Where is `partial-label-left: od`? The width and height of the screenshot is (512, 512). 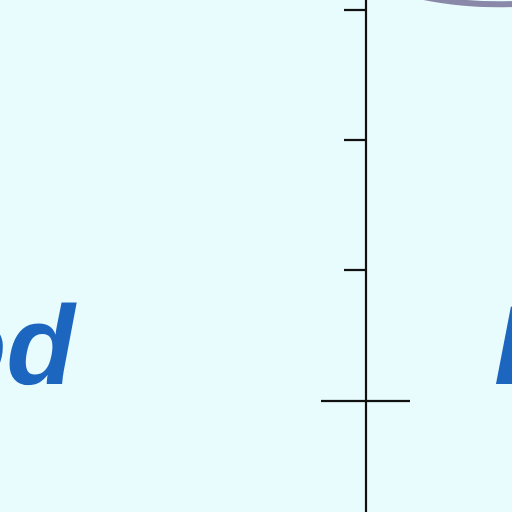 partial-label-left: od is located at coordinates (37, 345).